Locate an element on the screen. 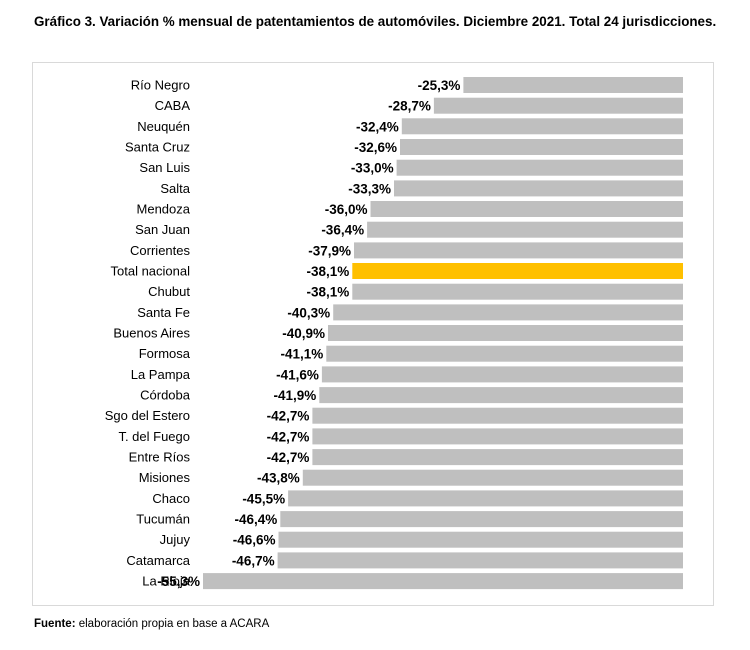 The height and width of the screenshot is (650, 750). category-label-tucuman: Tucumán is located at coordinates (163, 519).